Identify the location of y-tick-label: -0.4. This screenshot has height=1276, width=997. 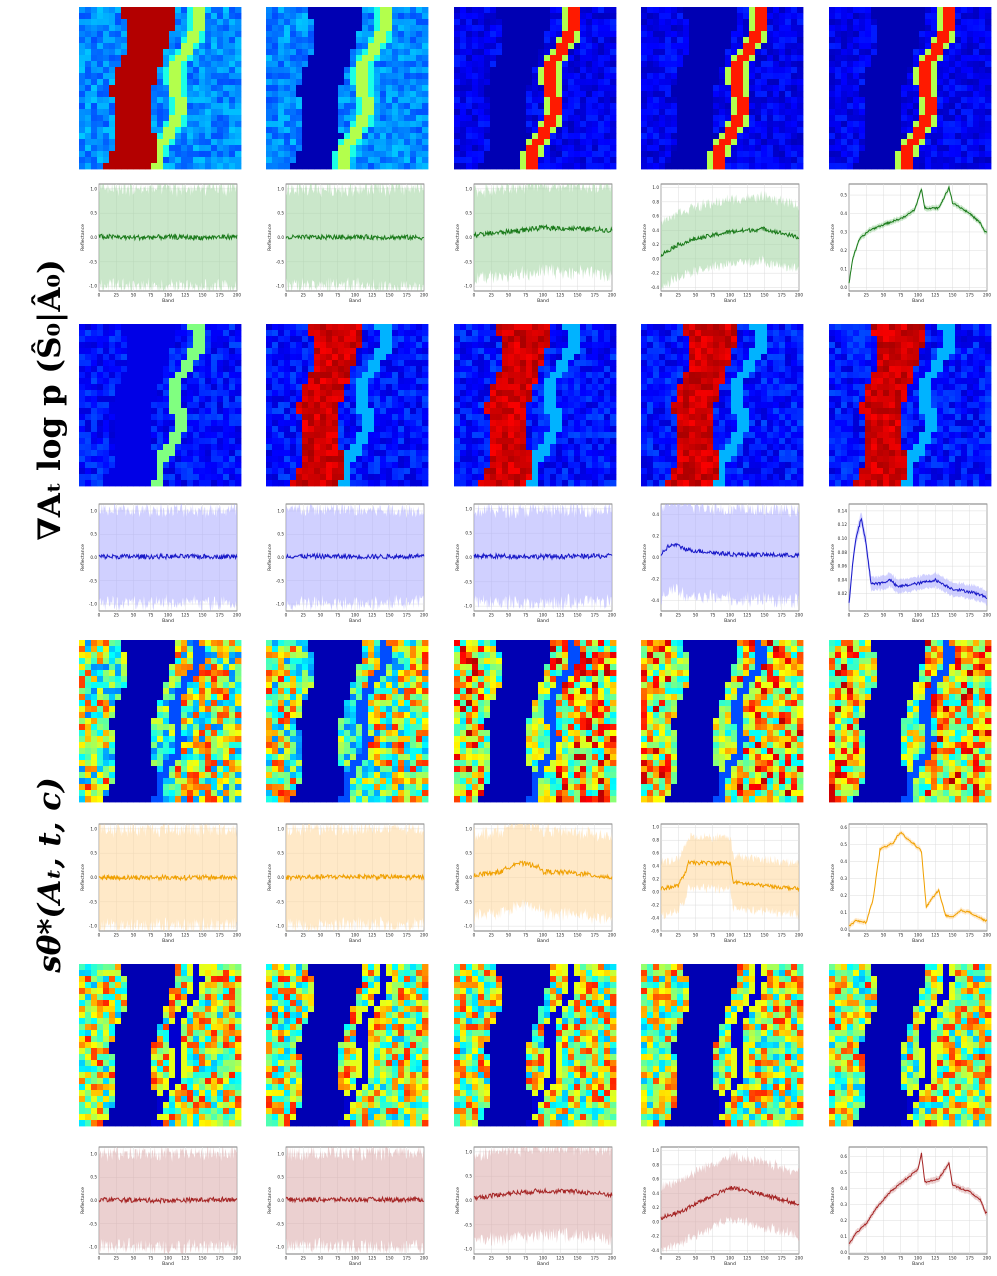
(655, 918).